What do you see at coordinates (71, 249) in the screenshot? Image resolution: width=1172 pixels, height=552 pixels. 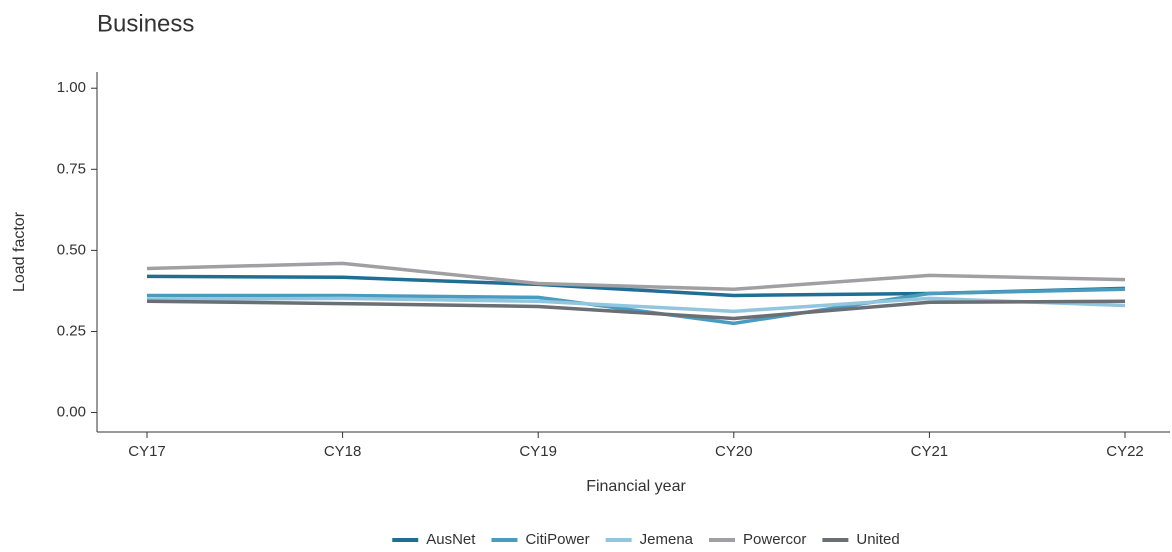 I see `y-tick-label: 0.50` at bounding box center [71, 249].